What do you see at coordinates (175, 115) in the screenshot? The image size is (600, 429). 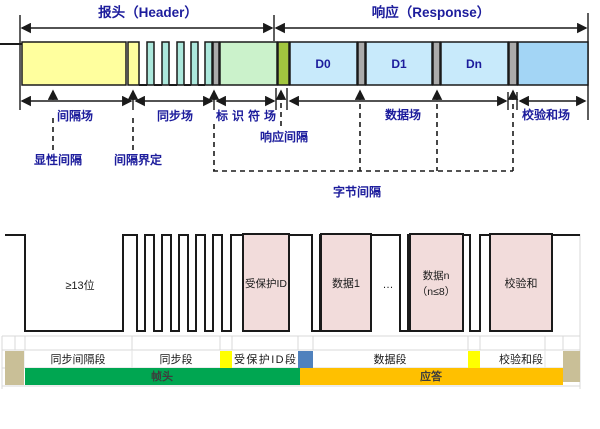 I see `sync-field-label: 同步场` at bounding box center [175, 115].